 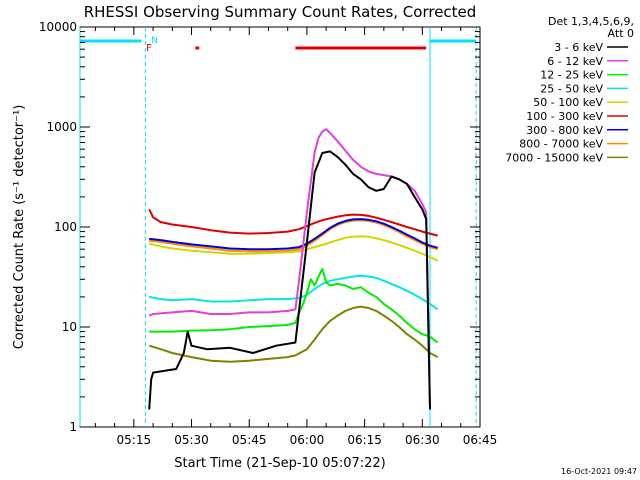 I want to click on y-tick-label: 1, so click(x=73, y=427).